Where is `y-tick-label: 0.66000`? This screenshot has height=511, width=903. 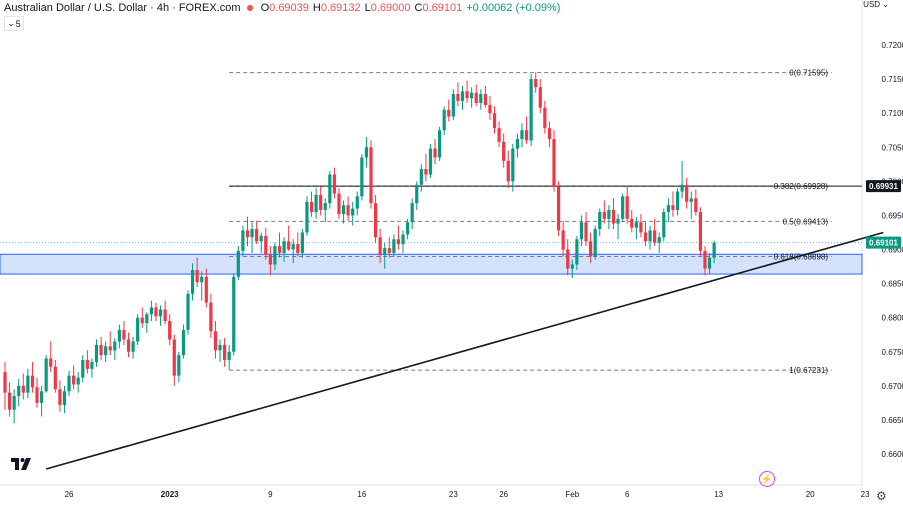 y-tick-label: 0.66000 is located at coordinates (892, 454).